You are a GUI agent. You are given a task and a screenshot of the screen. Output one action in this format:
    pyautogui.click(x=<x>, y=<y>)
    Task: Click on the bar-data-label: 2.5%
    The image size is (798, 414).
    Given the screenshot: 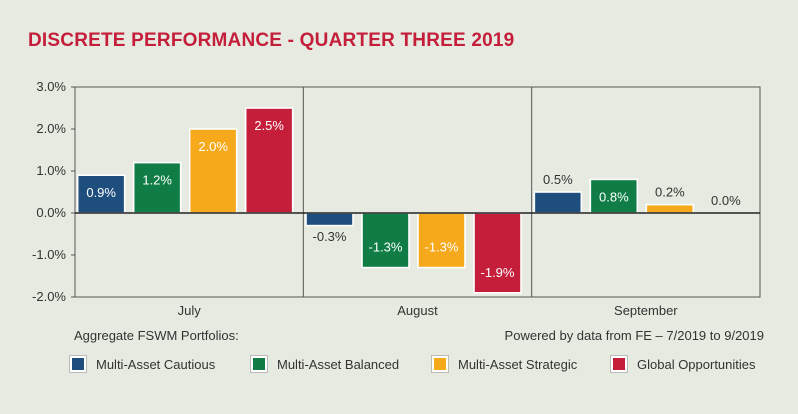 What is the action you would take?
    pyautogui.click(x=269, y=125)
    